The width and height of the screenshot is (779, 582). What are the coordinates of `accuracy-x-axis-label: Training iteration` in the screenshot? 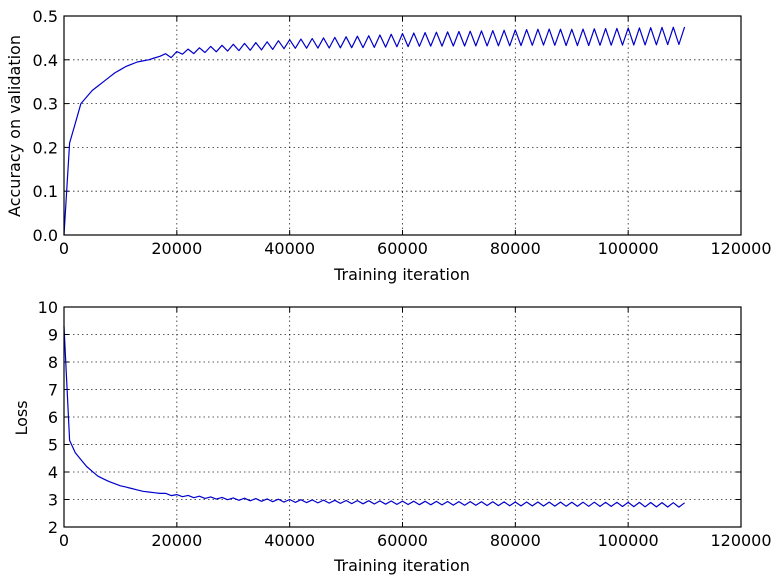 It's located at (401, 274).